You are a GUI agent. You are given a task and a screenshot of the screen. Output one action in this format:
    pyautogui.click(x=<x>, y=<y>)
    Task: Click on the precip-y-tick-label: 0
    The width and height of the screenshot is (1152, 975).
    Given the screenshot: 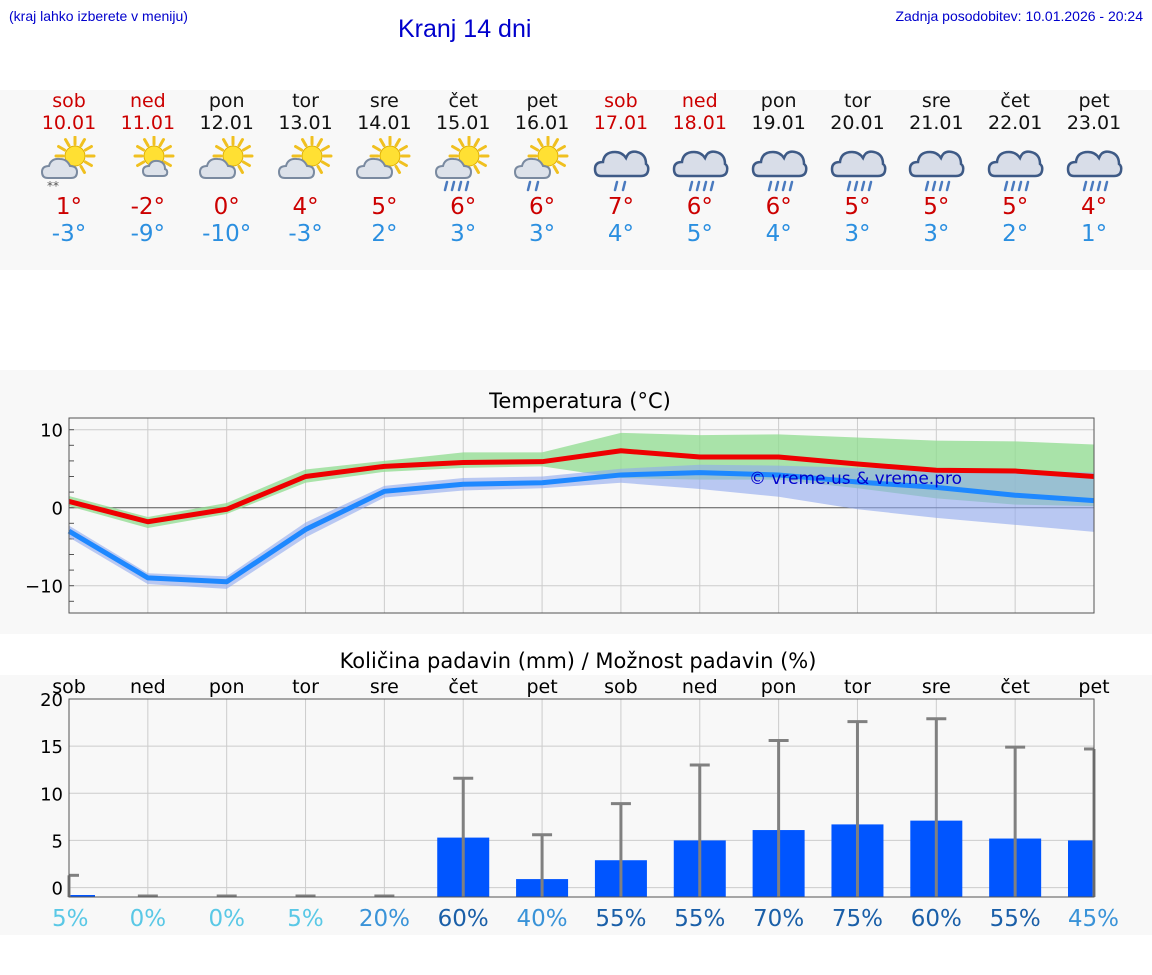 What is the action you would take?
    pyautogui.click(x=57, y=889)
    